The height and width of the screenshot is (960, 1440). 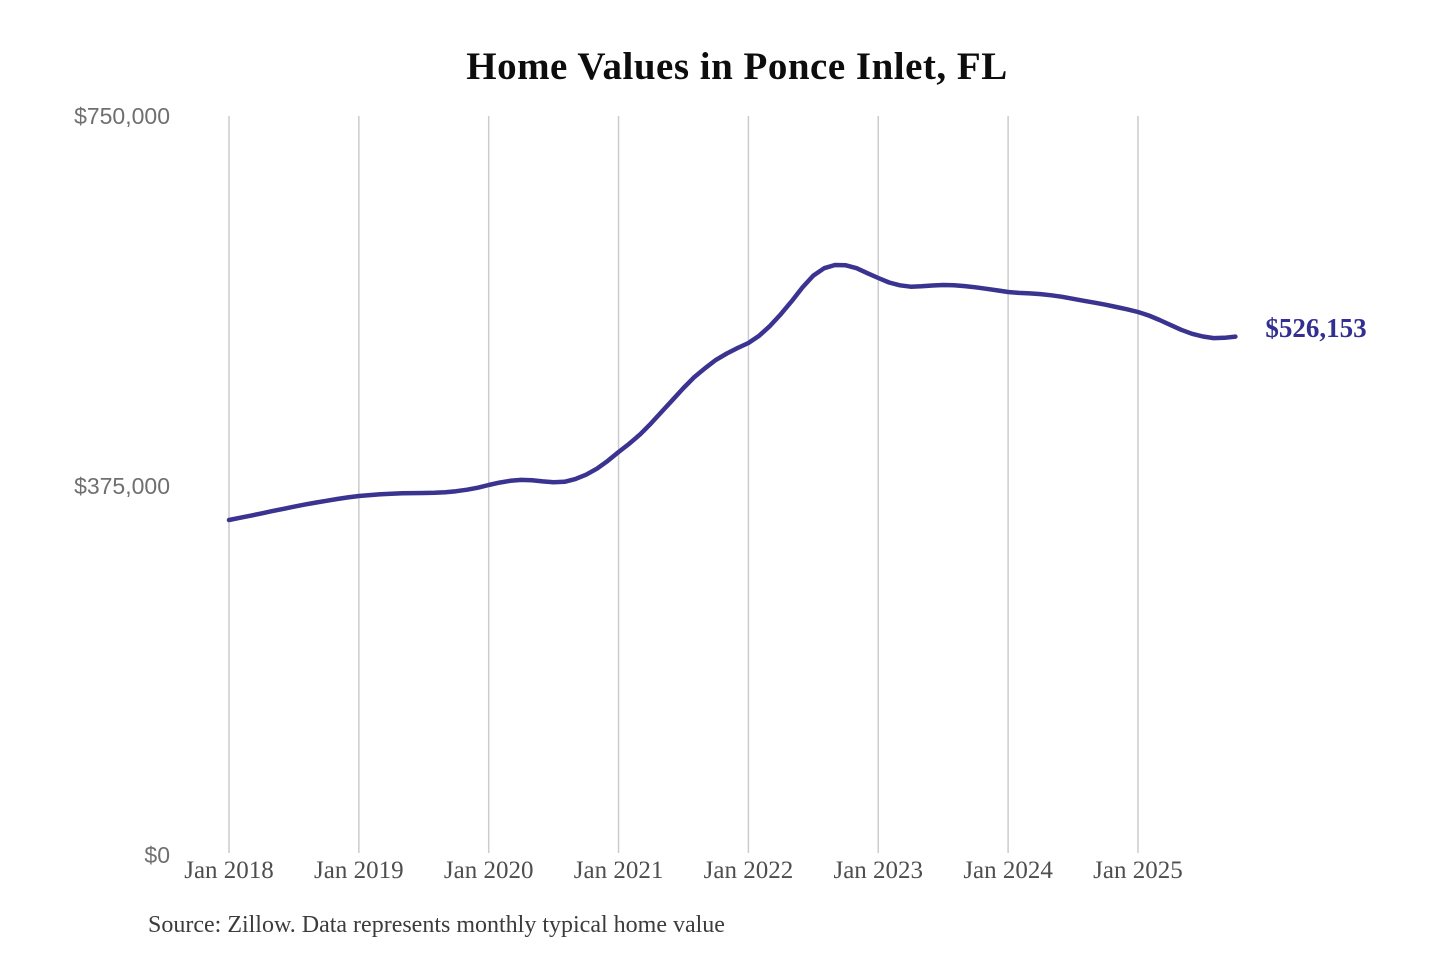 I want to click on x-axis-tick-label: Jan 2022, so click(x=748, y=870).